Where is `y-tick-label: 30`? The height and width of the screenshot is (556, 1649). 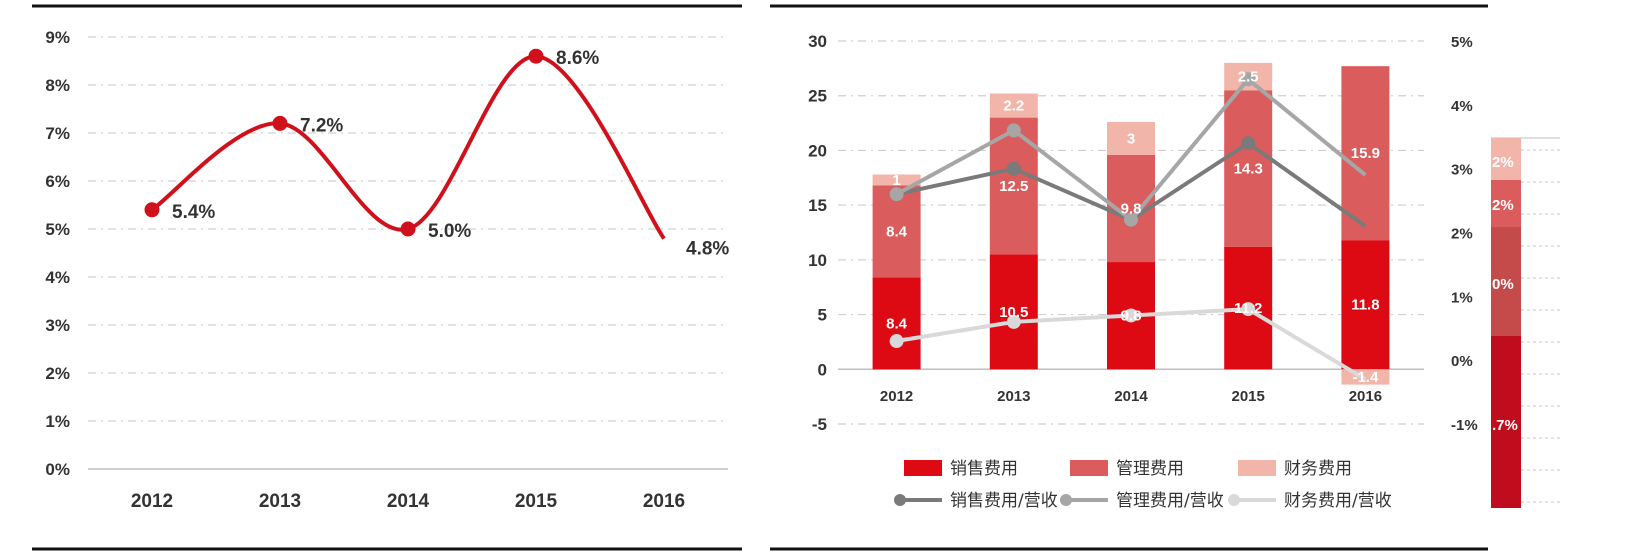
y-tick-label: 30 is located at coordinates (817, 41).